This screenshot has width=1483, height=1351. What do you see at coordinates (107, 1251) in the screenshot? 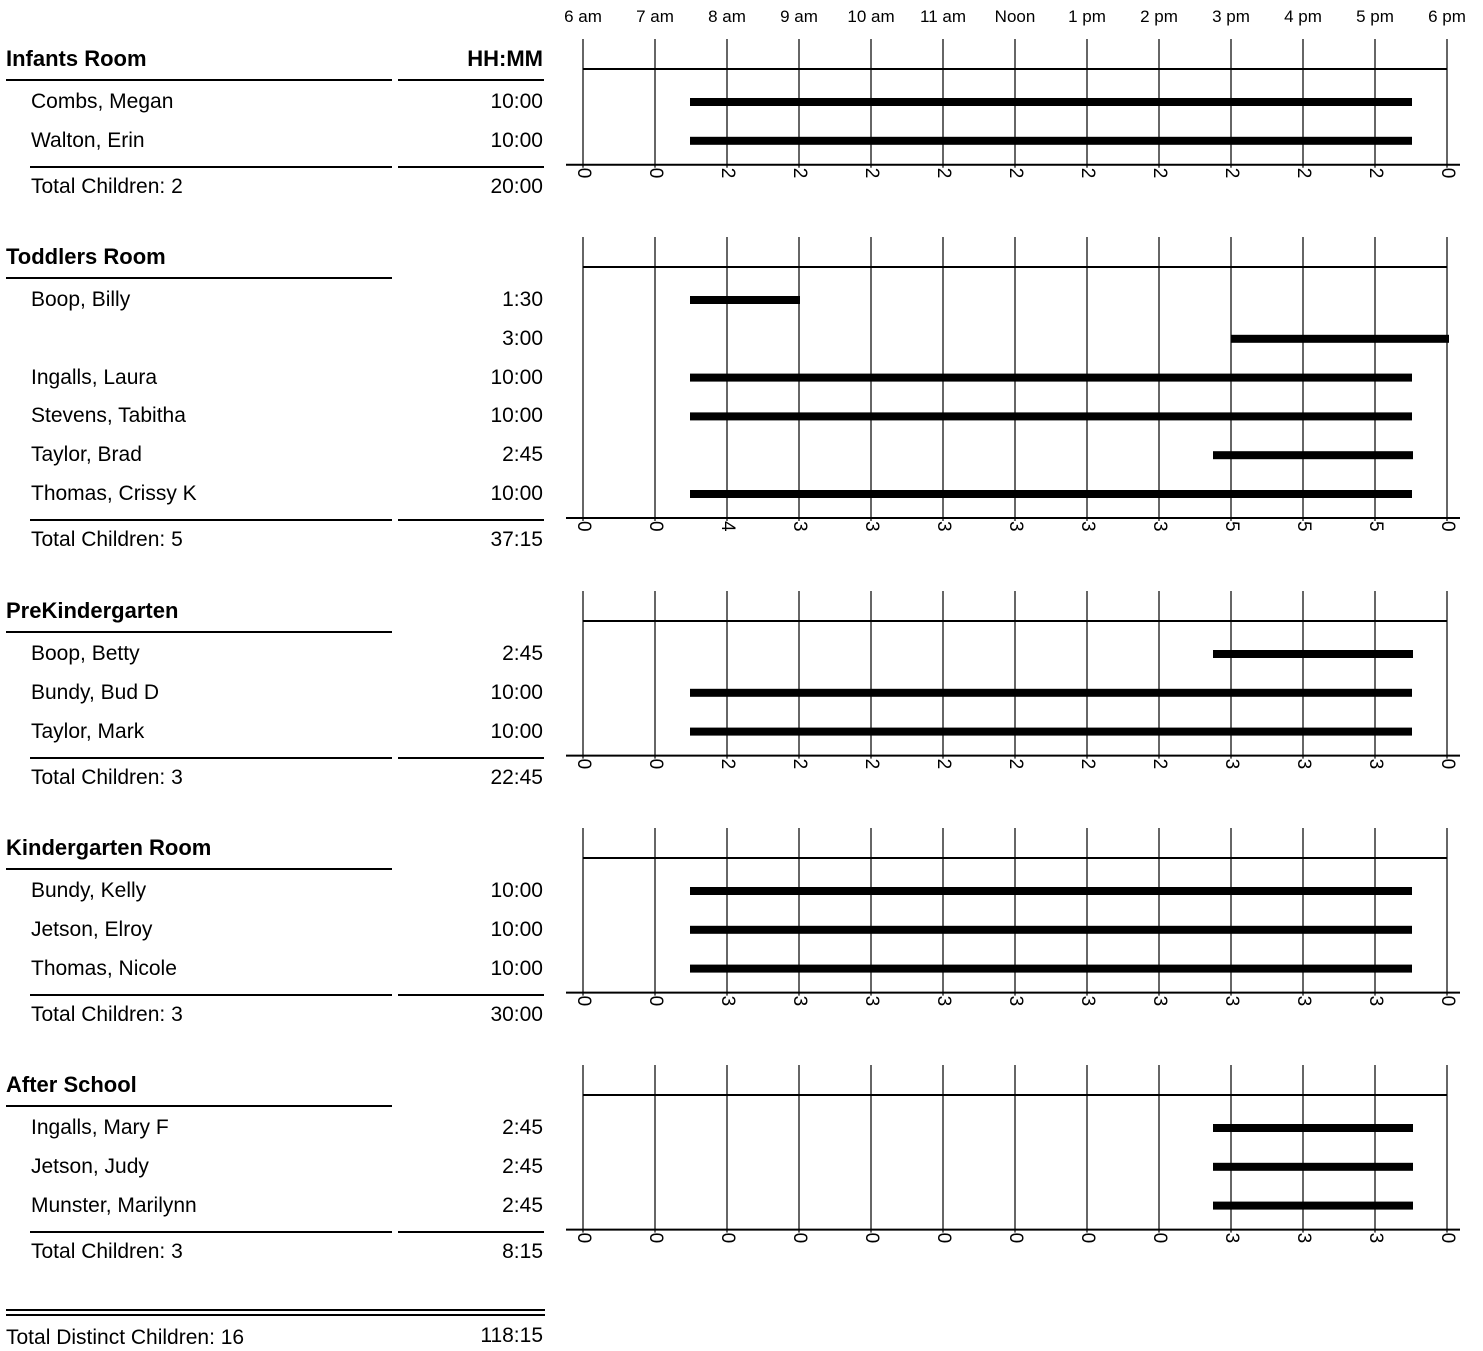
I see `total-children: Total Children: 3` at bounding box center [107, 1251].